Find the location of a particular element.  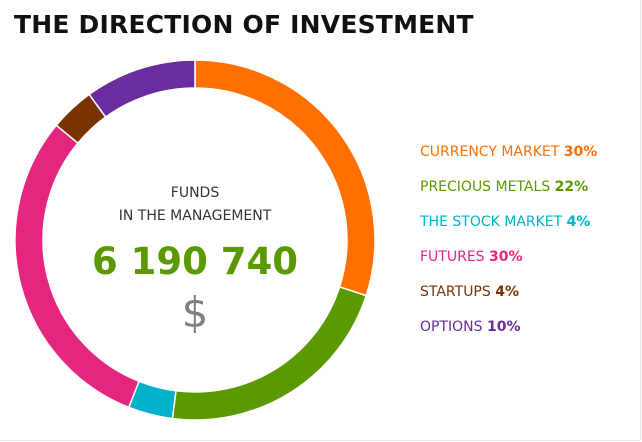

funds-total-value: 6 190 740 is located at coordinates (195, 261).